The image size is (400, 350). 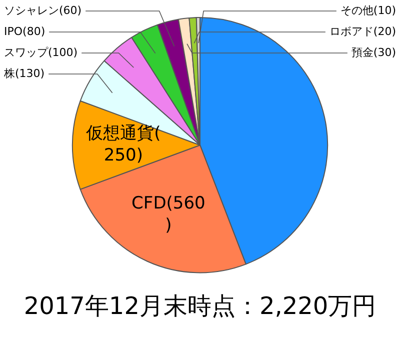 What do you see at coordinates (373, 52) in the screenshot?
I see `slice-label: 預金(30)` at bounding box center [373, 52].